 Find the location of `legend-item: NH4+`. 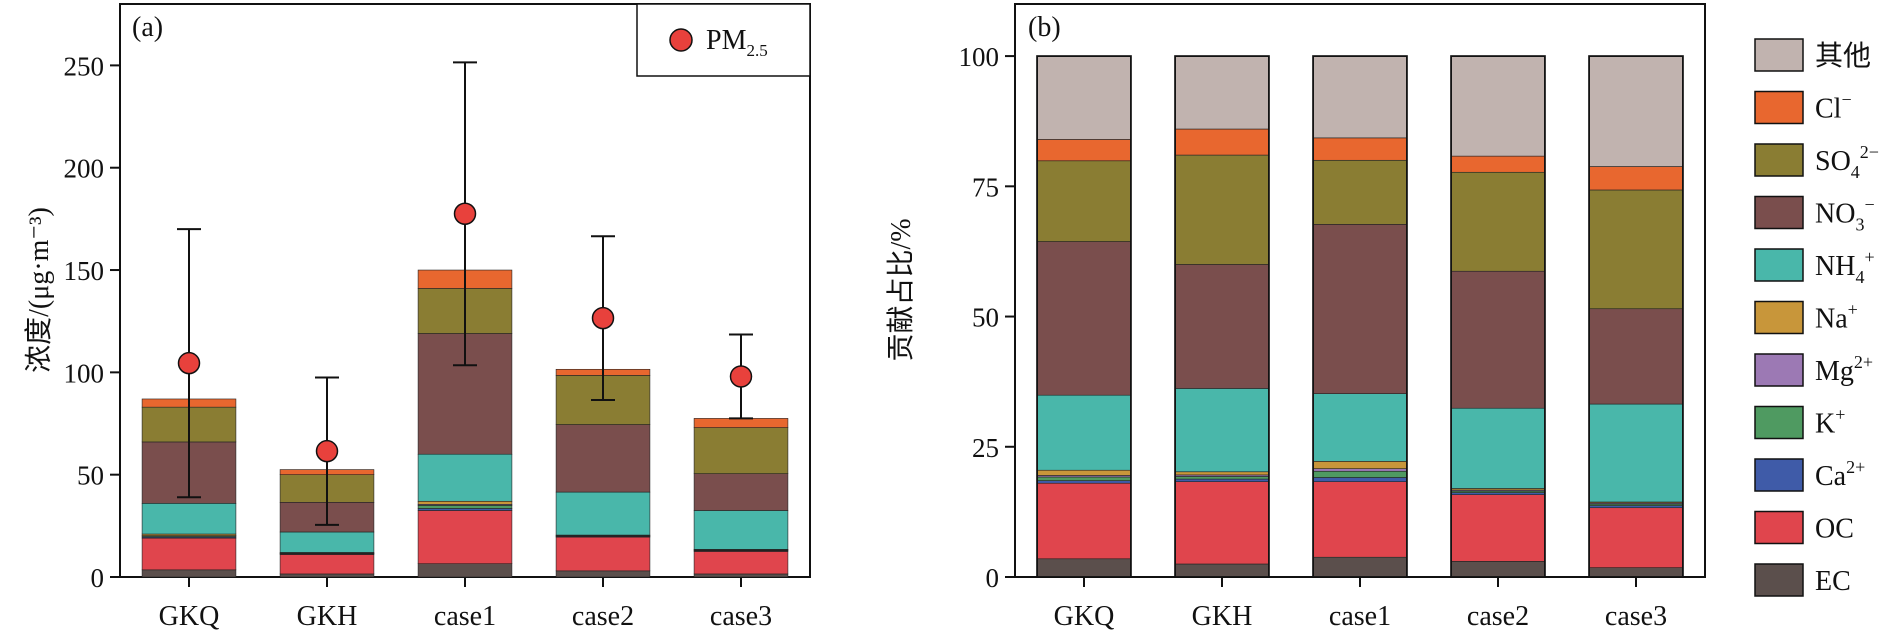

legend-item: NH4+ is located at coordinates (1814, 267).